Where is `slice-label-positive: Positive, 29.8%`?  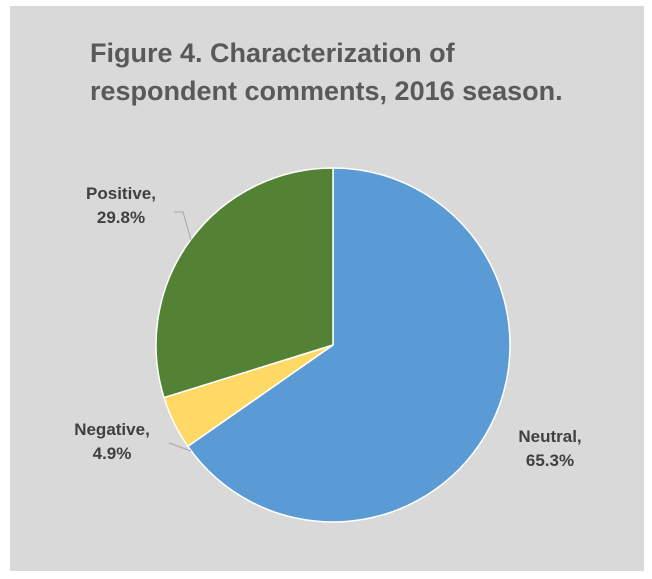 slice-label-positive: Positive, 29.8% is located at coordinates (121, 205).